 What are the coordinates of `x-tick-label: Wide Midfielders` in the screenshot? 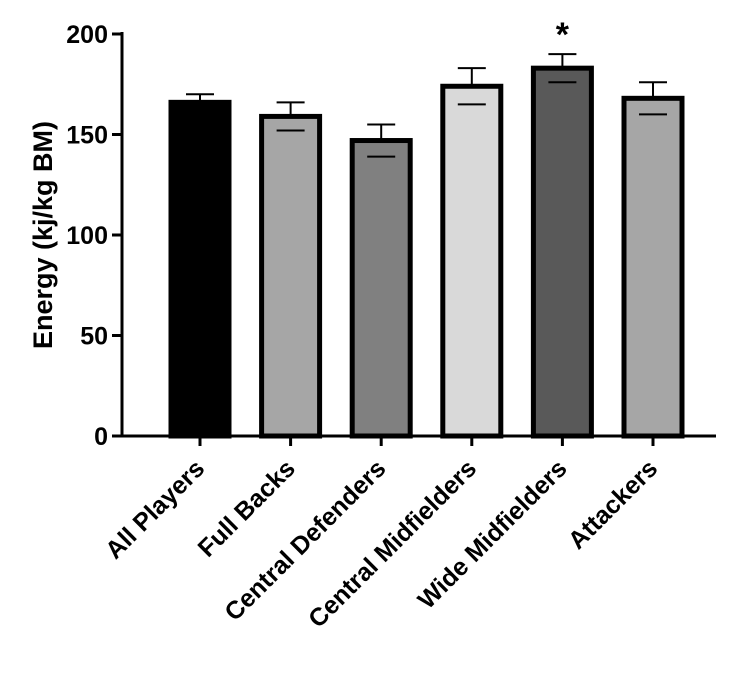 It's located at (493, 534).